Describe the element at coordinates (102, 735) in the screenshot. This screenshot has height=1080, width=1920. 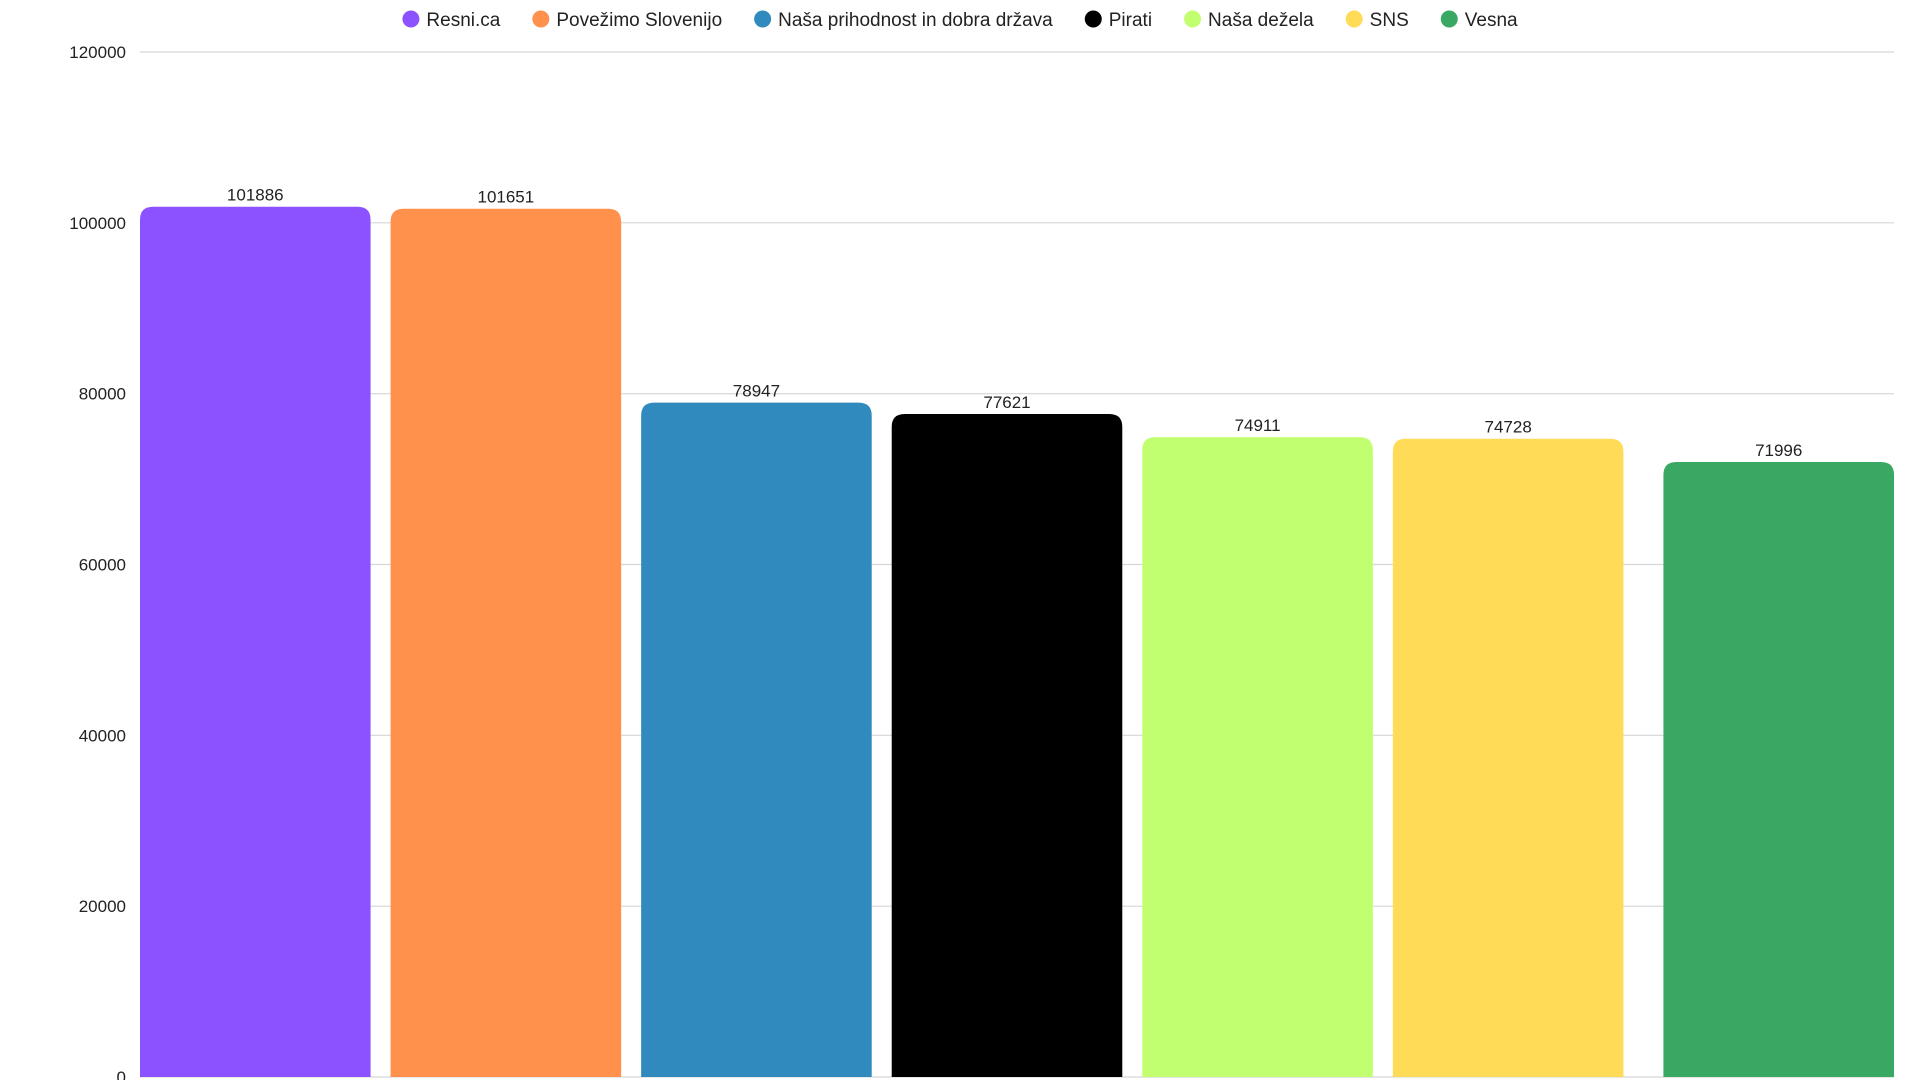
I see `y-tick-label: 40000` at that location.